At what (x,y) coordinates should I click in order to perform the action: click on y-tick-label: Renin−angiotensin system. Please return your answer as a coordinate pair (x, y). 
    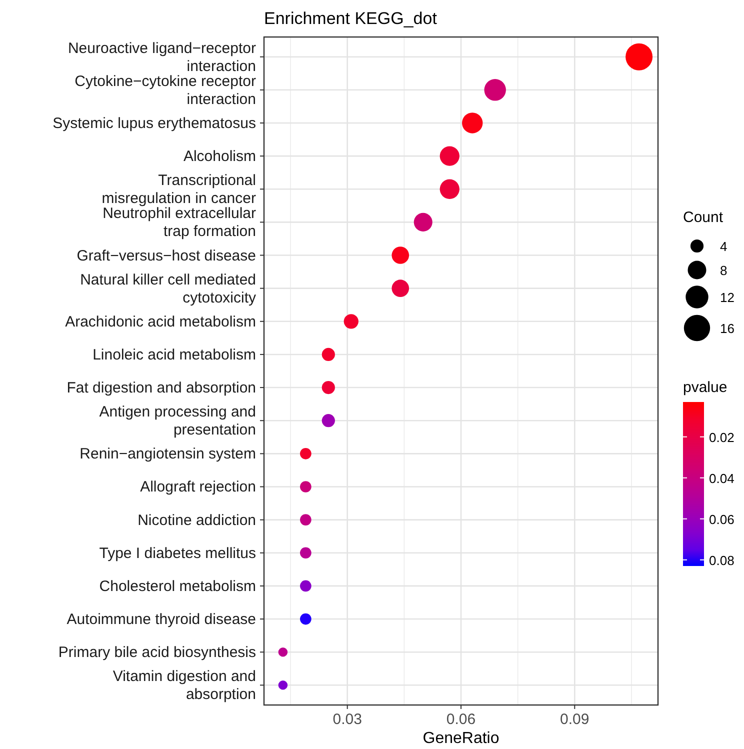
    Looking at the image, I should click on (168, 453).